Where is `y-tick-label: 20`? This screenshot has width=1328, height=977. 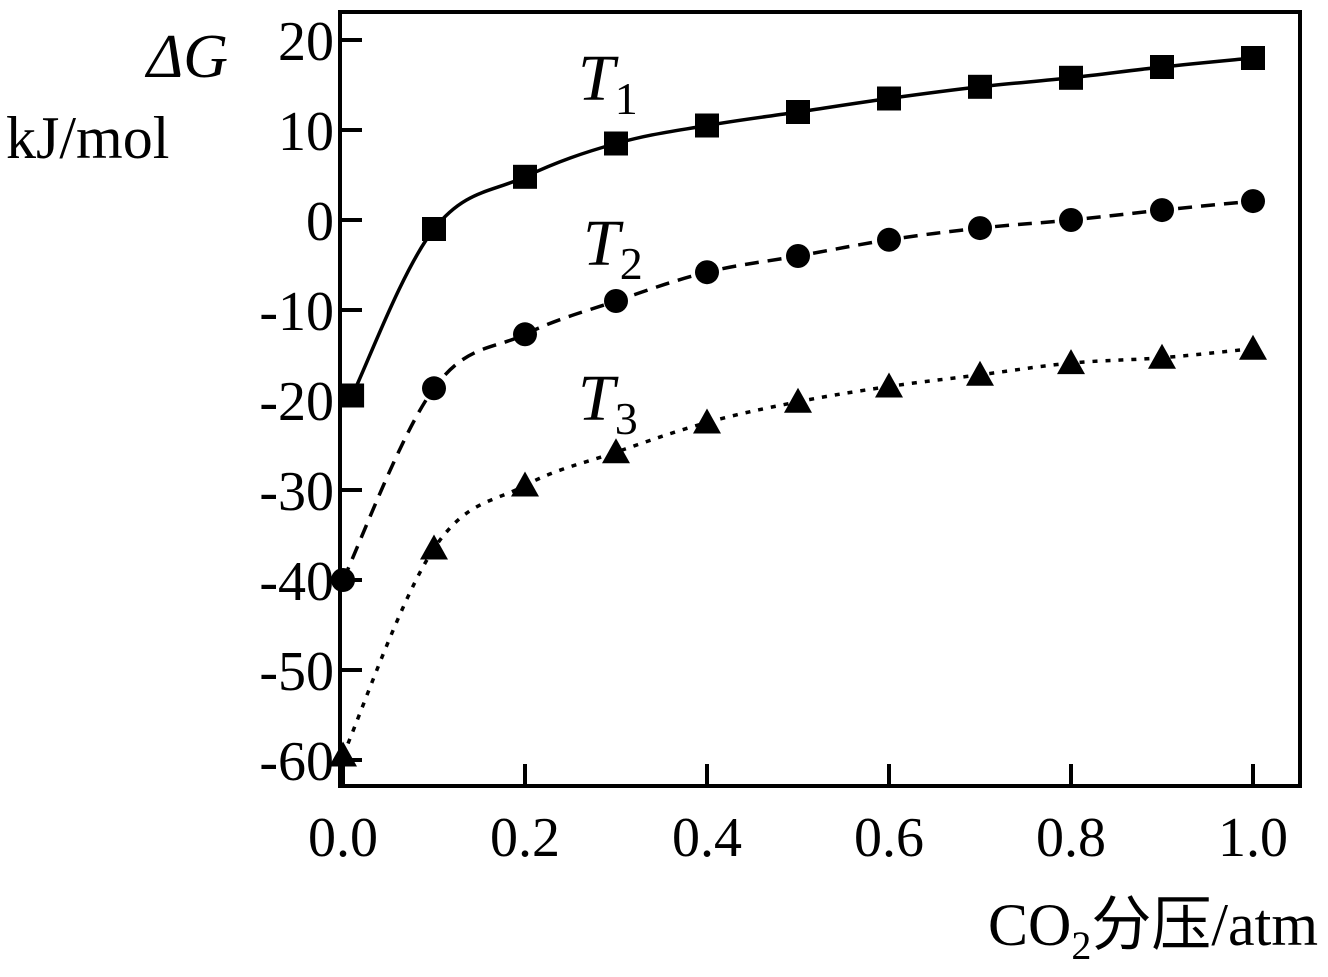
y-tick-label: 20 is located at coordinates (306, 42).